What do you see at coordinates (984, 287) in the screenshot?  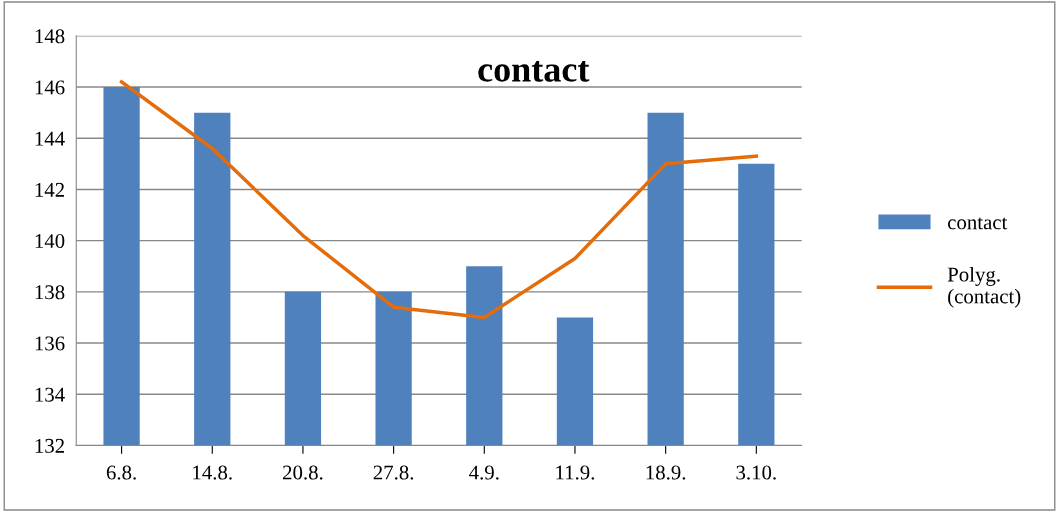 I see `legend-label: Polyg. (contact)` at bounding box center [984, 287].